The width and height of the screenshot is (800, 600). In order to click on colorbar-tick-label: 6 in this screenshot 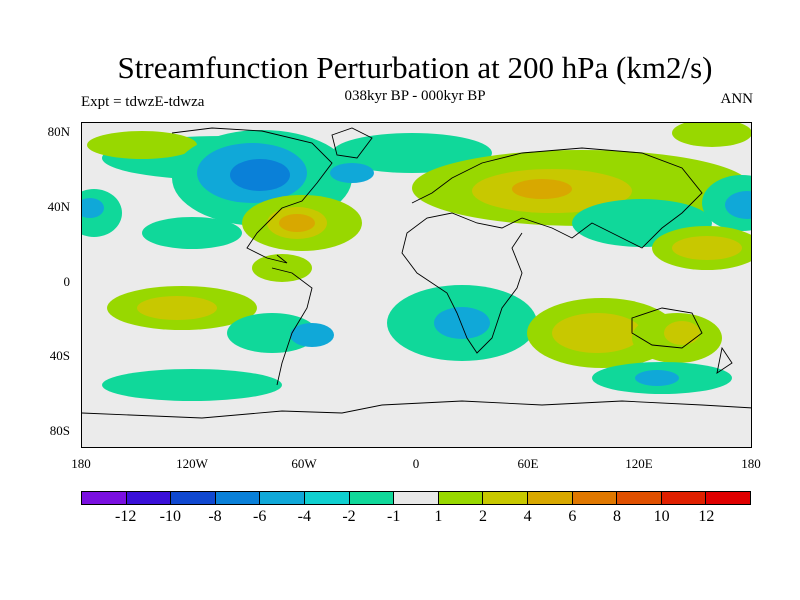, I will do `click(572, 516)`.